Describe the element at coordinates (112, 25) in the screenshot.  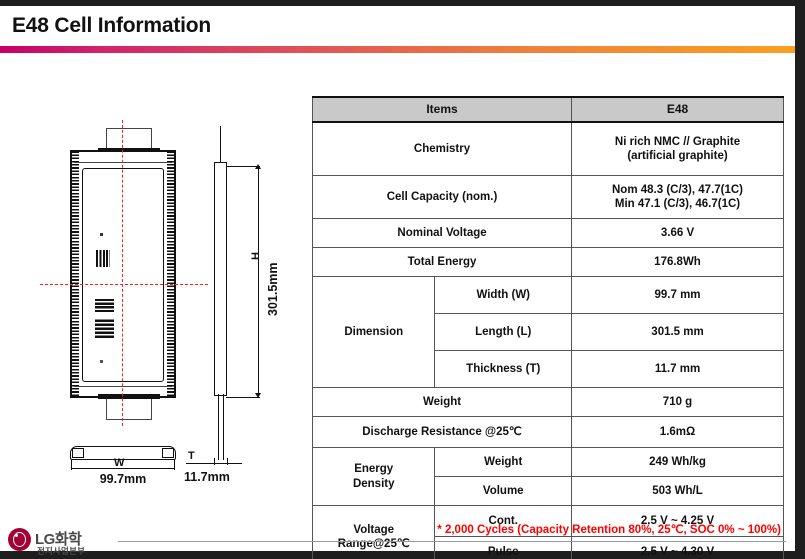
I see `page-title: E48 Cell Information` at that location.